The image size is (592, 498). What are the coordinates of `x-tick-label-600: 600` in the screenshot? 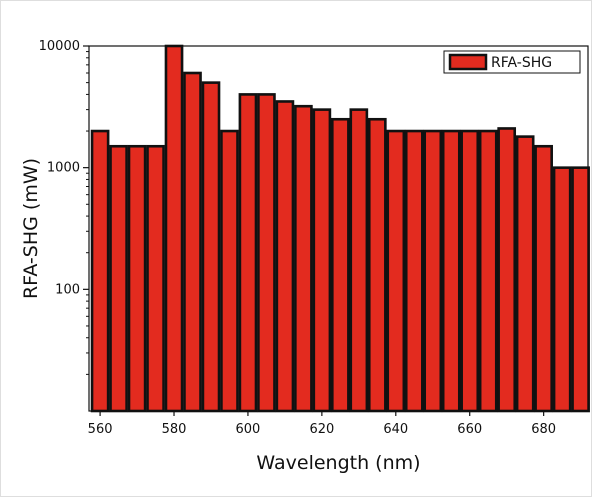 It's located at (248, 429).